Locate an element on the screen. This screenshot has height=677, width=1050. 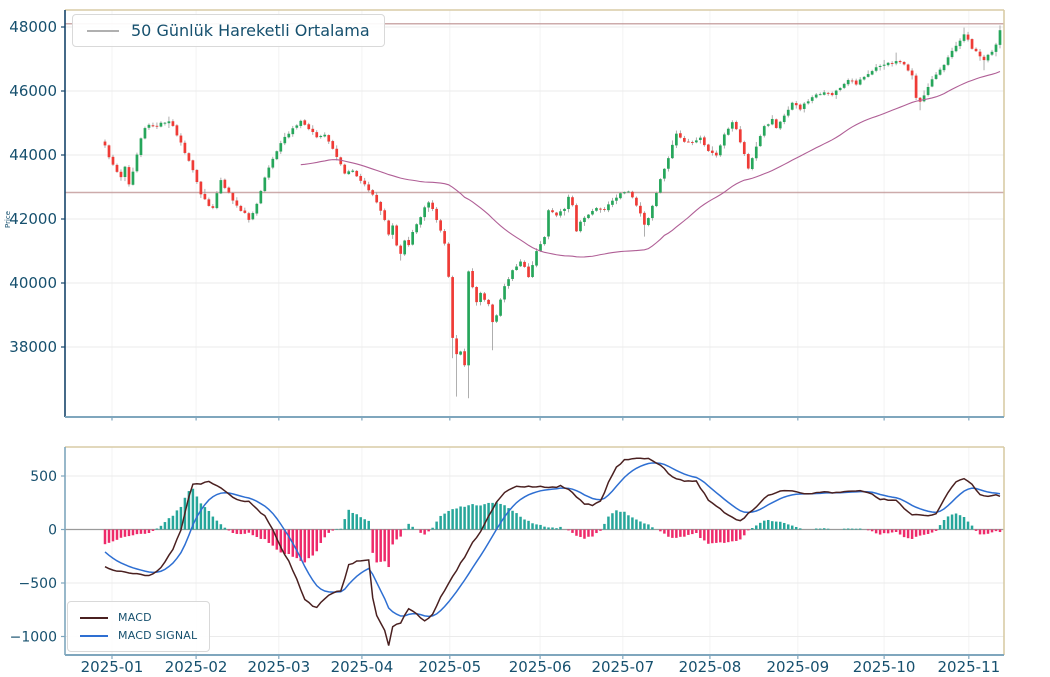
ma-legend-label: 50 Günlük Hareketli Ortalama is located at coordinates (250, 30).